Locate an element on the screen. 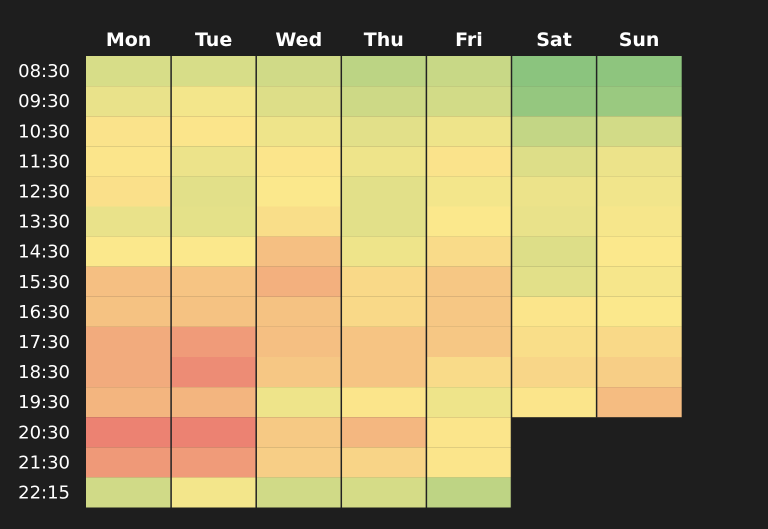 The image size is (768, 529). time-label-2030: 20:30 is located at coordinates (44, 432).